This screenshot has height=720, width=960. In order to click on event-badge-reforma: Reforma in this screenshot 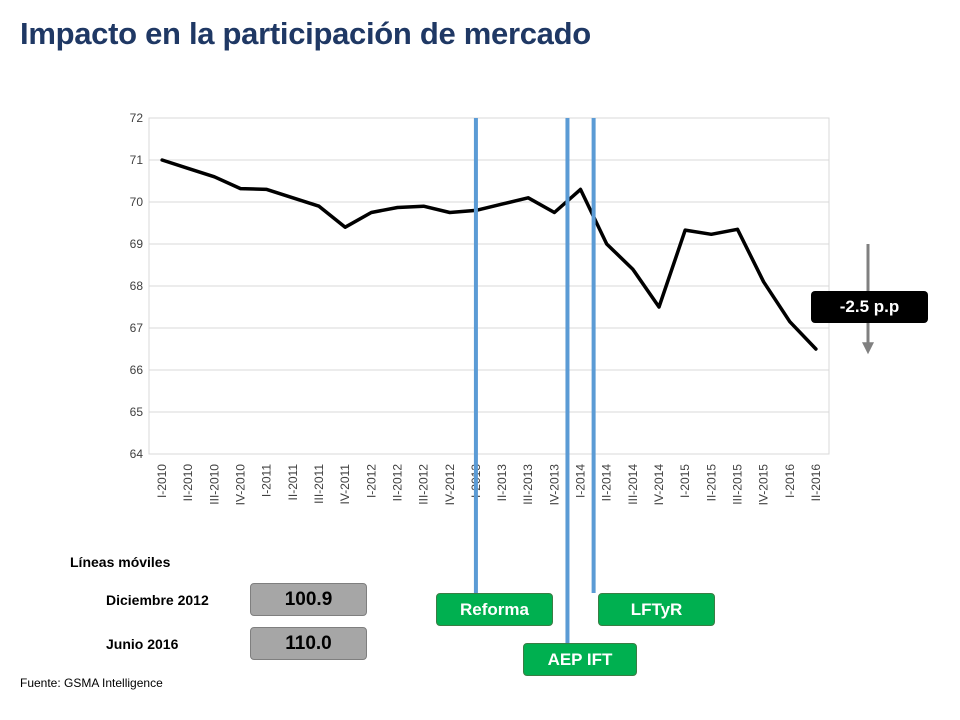, I will do `click(494, 609)`.